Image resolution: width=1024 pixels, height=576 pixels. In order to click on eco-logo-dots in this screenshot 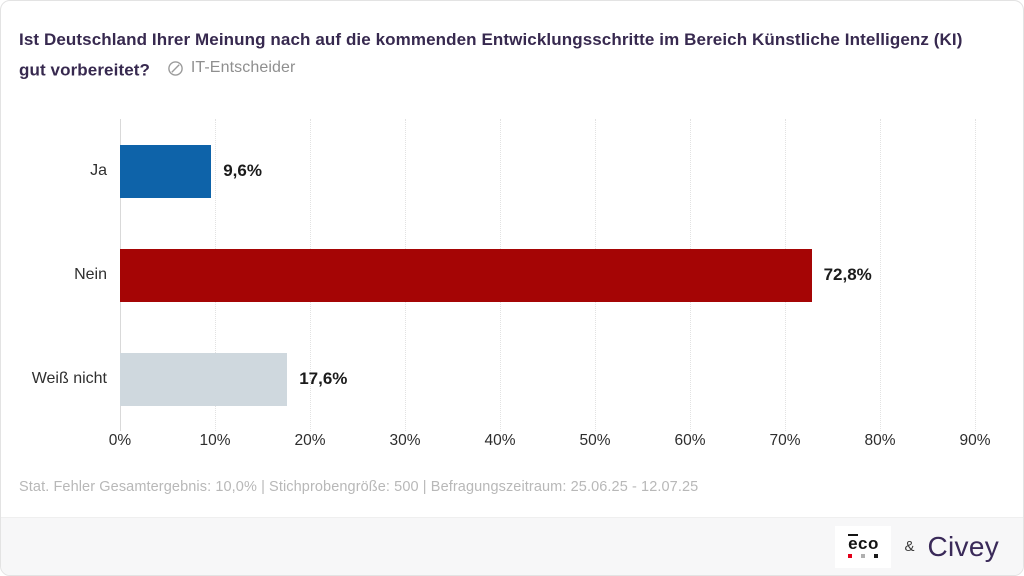, I will do `click(863, 555)`.